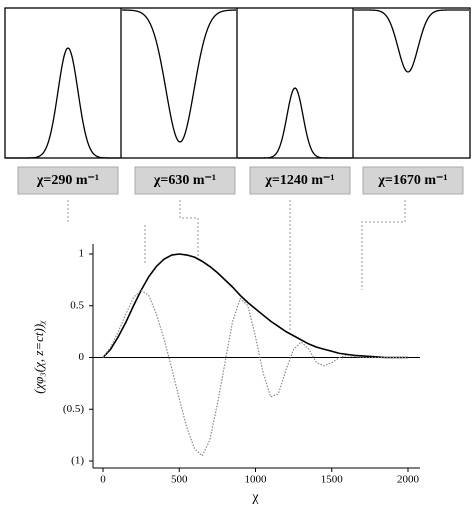  Describe the element at coordinates (255, 306) in the screenshot. I see `series-line` at that location.